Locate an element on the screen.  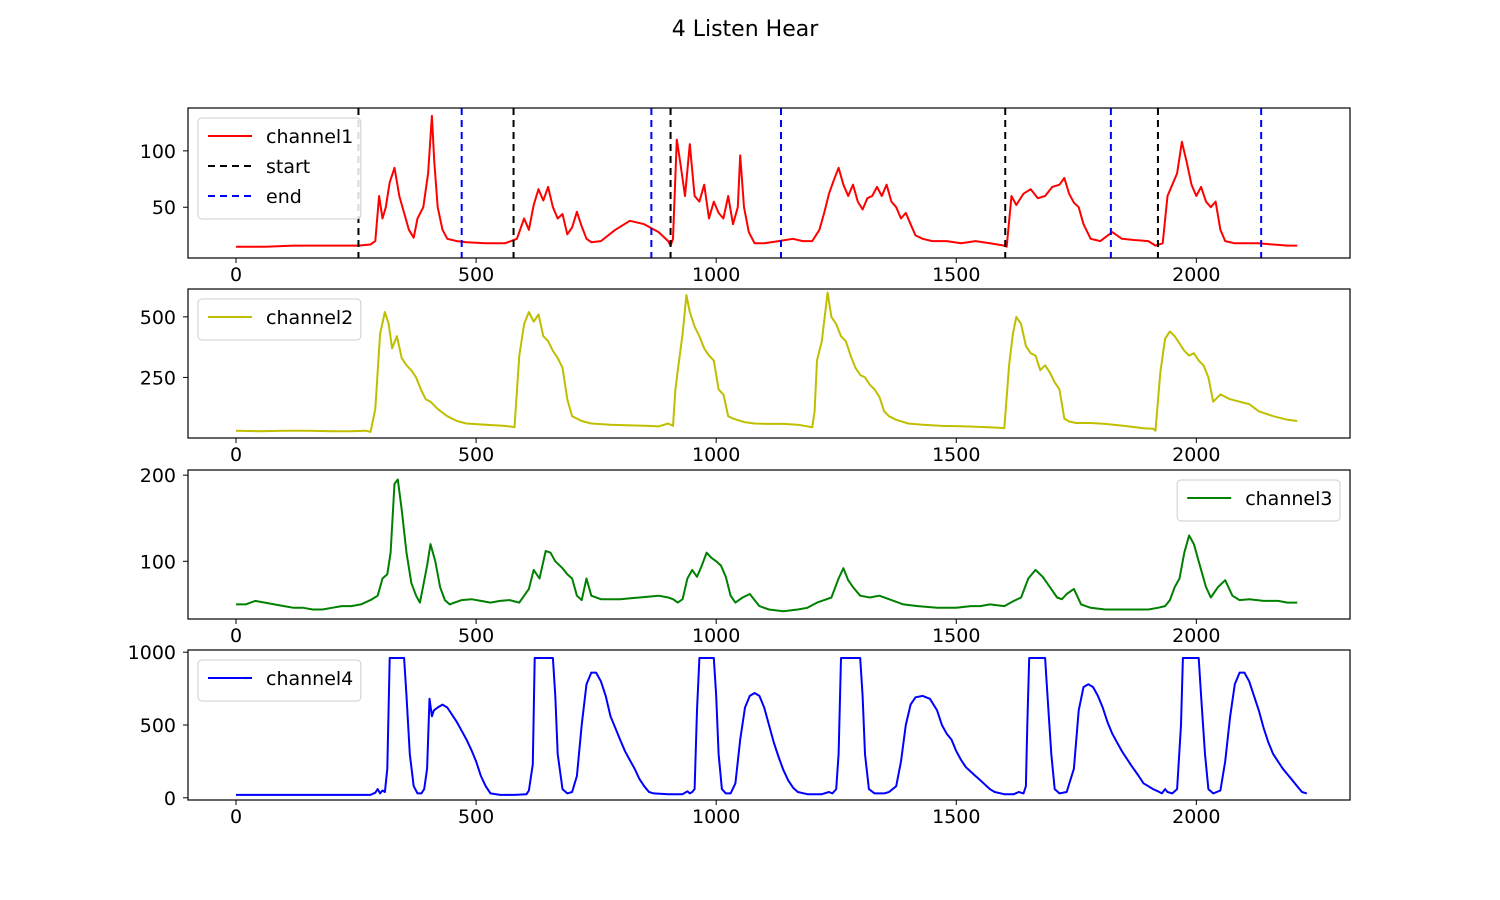
series-line-channel4 is located at coordinates (772, 726).